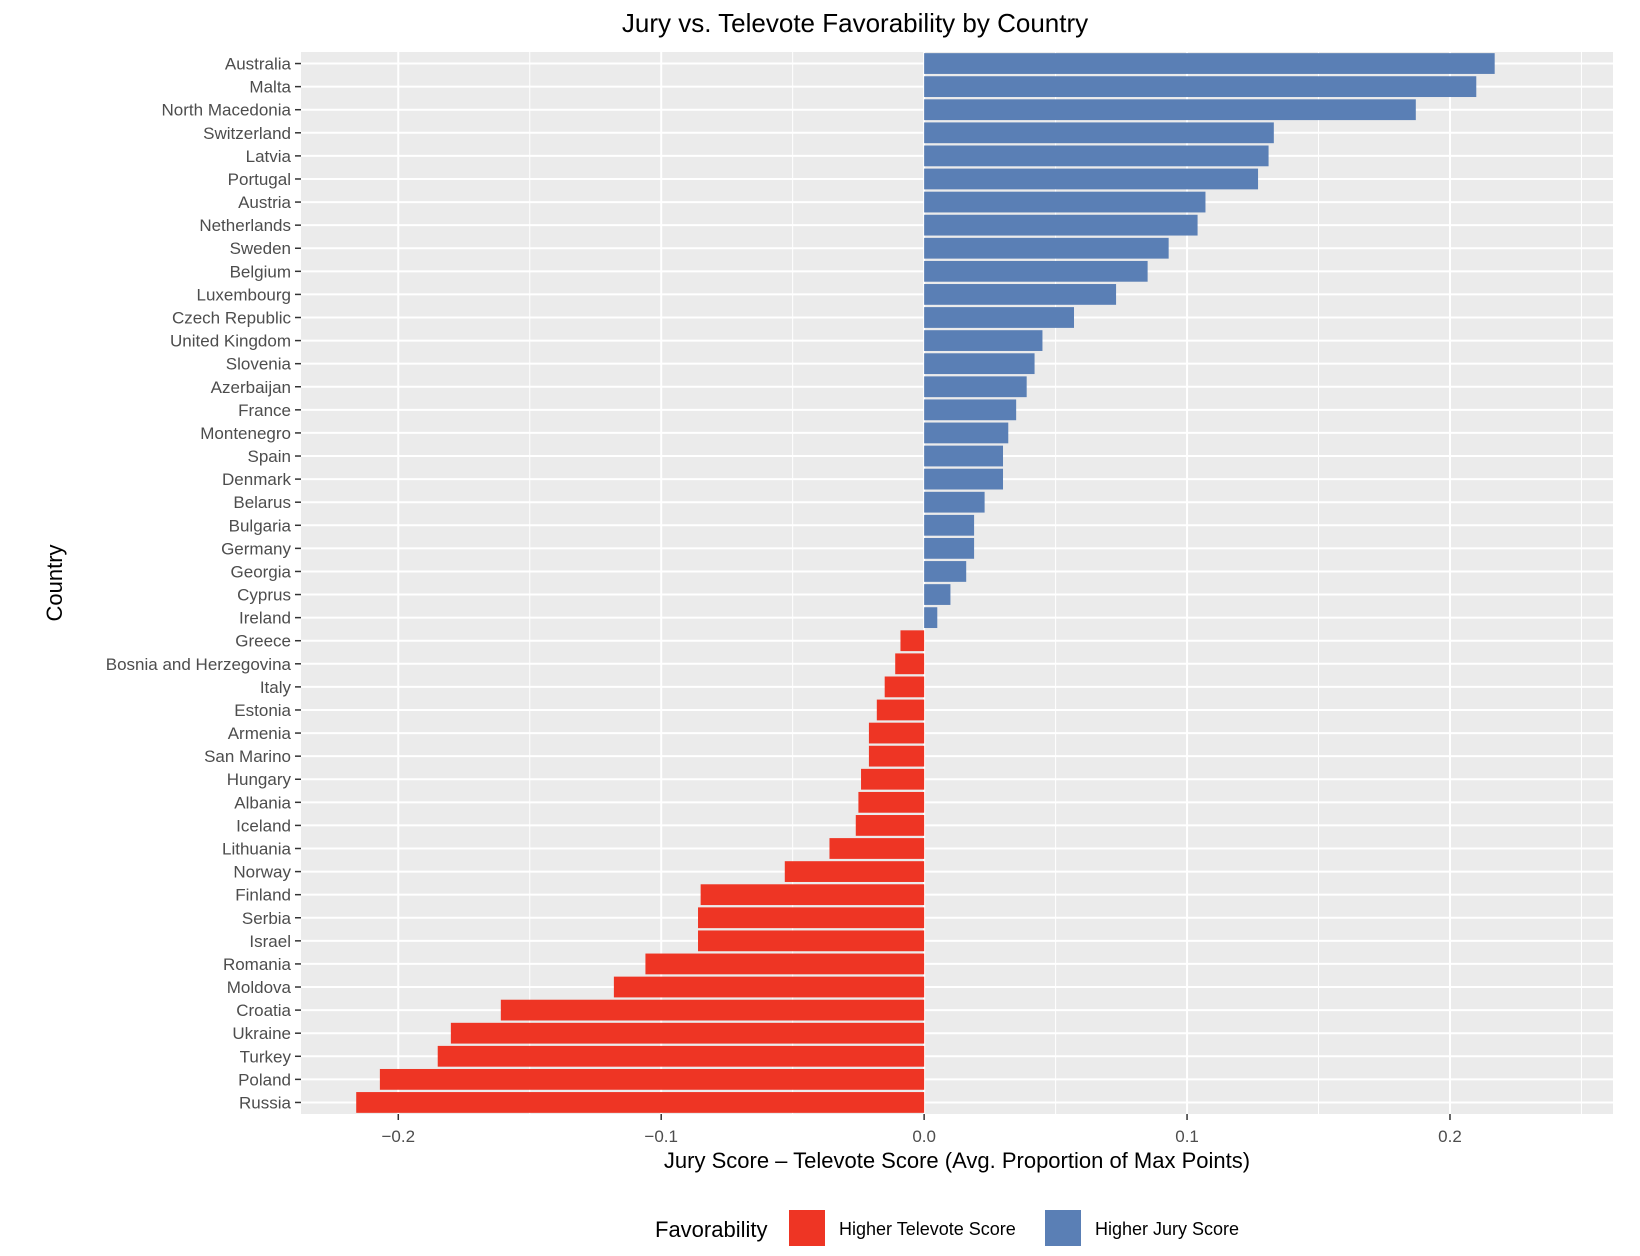 The width and height of the screenshot is (1640, 1256). What do you see at coordinates (243, 294) in the screenshot?
I see `y-tick-label: Luxembourg` at bounding box center [243, 294].